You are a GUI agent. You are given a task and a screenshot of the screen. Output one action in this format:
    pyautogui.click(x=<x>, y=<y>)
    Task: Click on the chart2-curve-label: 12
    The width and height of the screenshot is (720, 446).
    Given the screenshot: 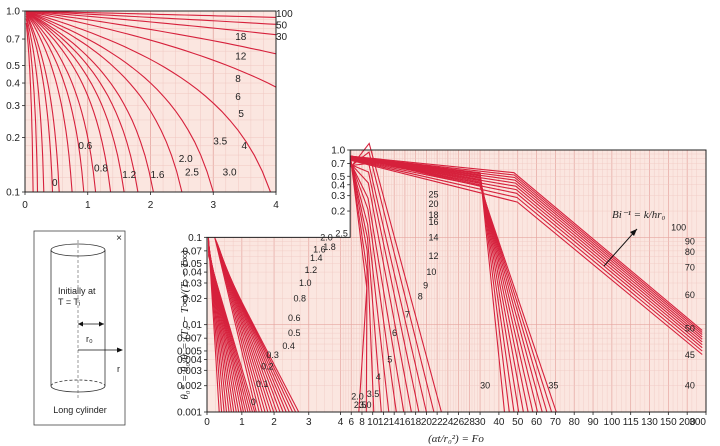 What is the action you would take?
    pyautogui.click(x=434, y=256)
    